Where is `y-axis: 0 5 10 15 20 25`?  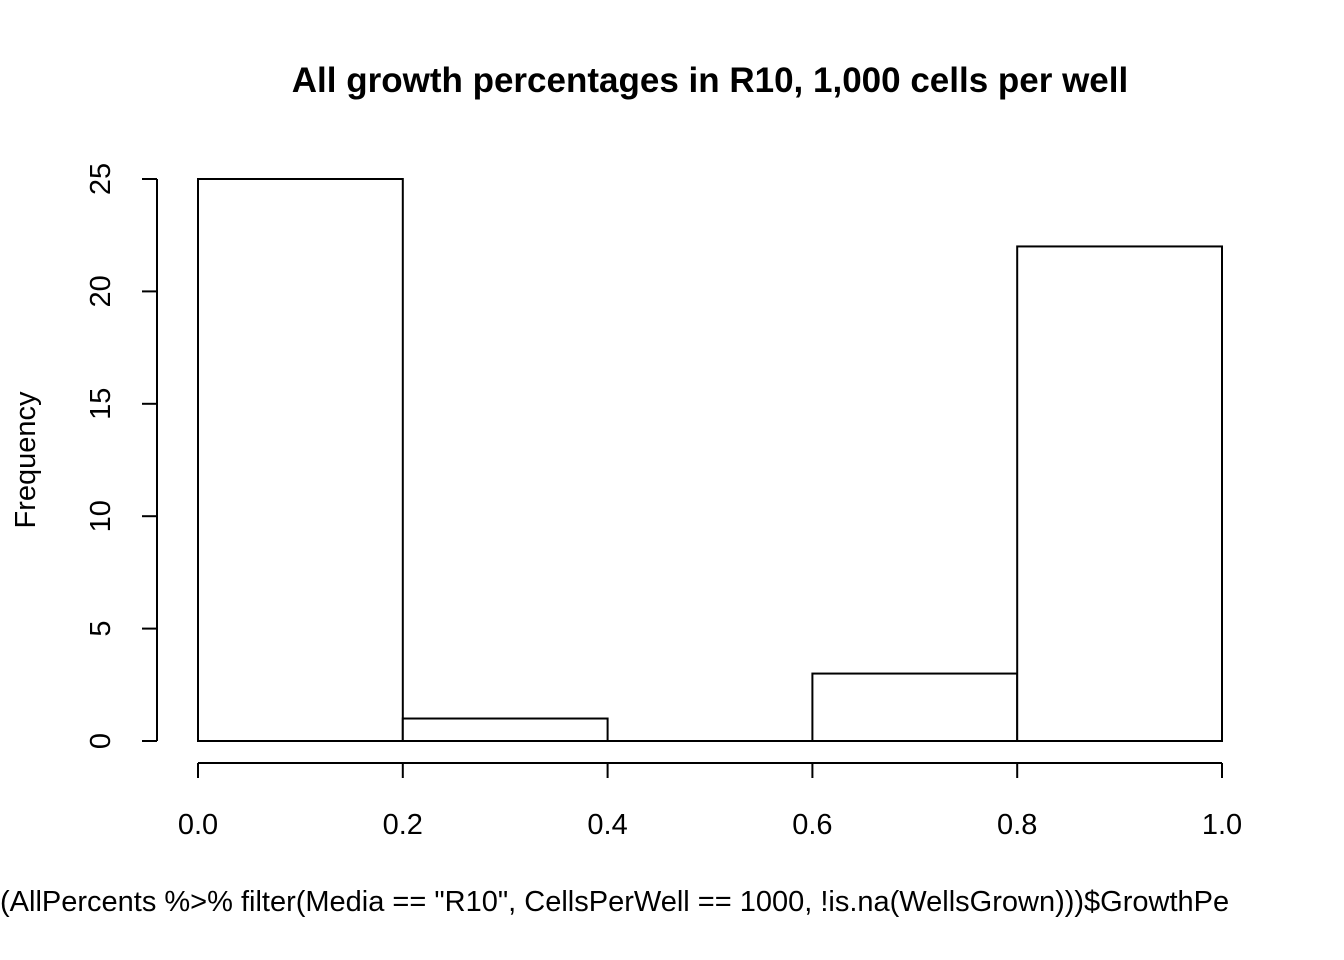 y-axis: 0 5 10 15 20 25 is located at coordinates (121, 456).